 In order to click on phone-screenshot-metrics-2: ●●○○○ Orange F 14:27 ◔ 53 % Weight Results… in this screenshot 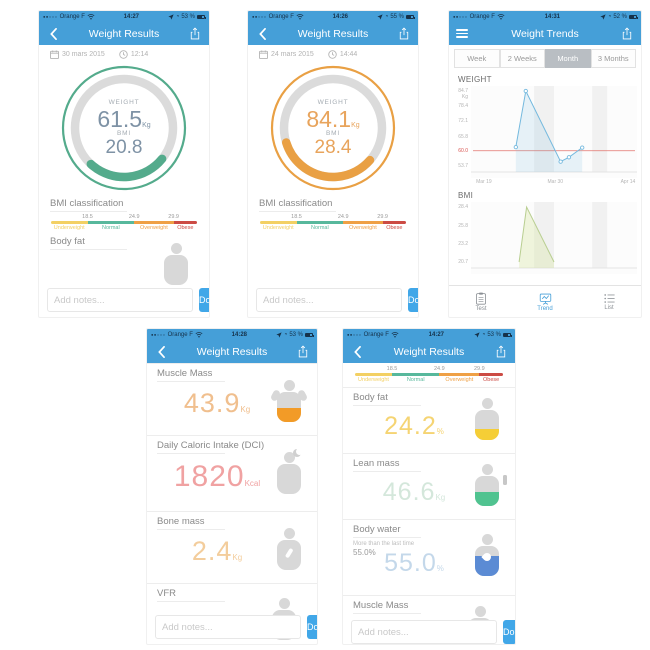, I will do `click(429, 486)`.